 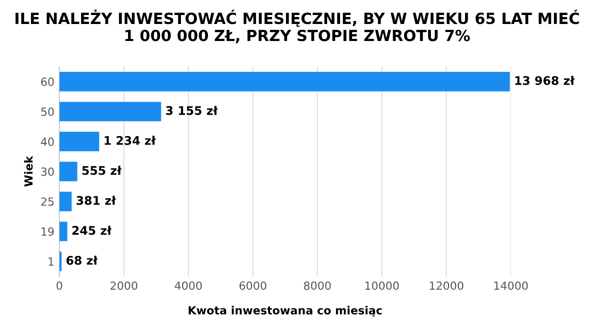 What do you see at coordinates (297, 27) in the screenshot?
I see `chart-title: ILE NALEŻY INWESTOWAĆ MIESIĘCZNIE, BY W WIEKU 65 LAT MIEĆ 1 000 000 ZŁ, PRZY STOPIE ZWROTU 7%` at bounding box center [297, 27].